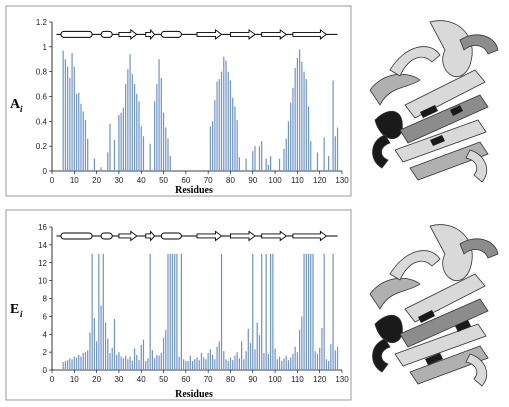 This screenshot has height=407, width=509. What do you see at coordinates (141, 379) in the screenshot?
I see `x-tick-label: 40` at bounding box center [141, 379].